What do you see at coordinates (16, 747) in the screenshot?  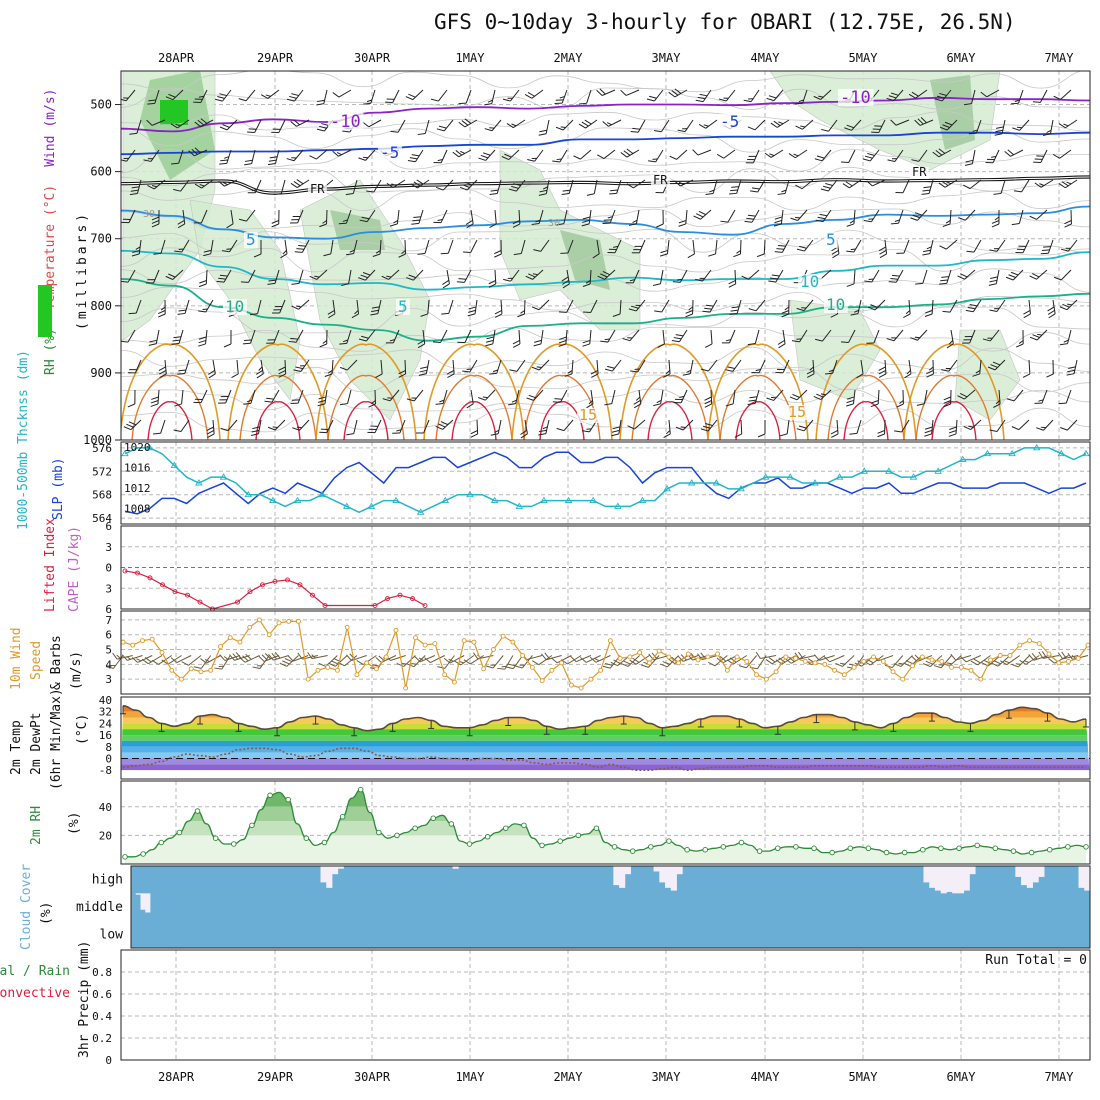 I see `temp-ylabel-1: 2m Temp` at bounding box center [16, 747].